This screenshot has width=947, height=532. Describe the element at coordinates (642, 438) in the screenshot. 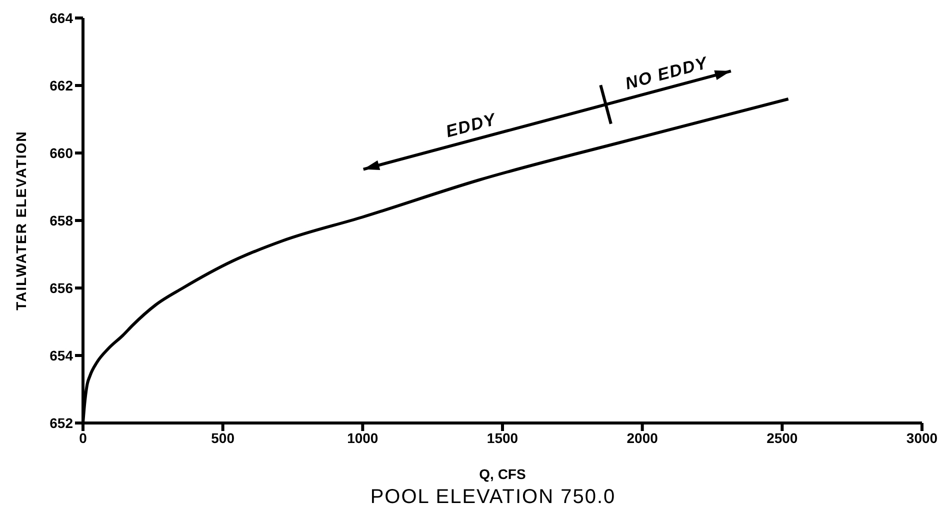

I see `x-tick-label: 2000` at that location.